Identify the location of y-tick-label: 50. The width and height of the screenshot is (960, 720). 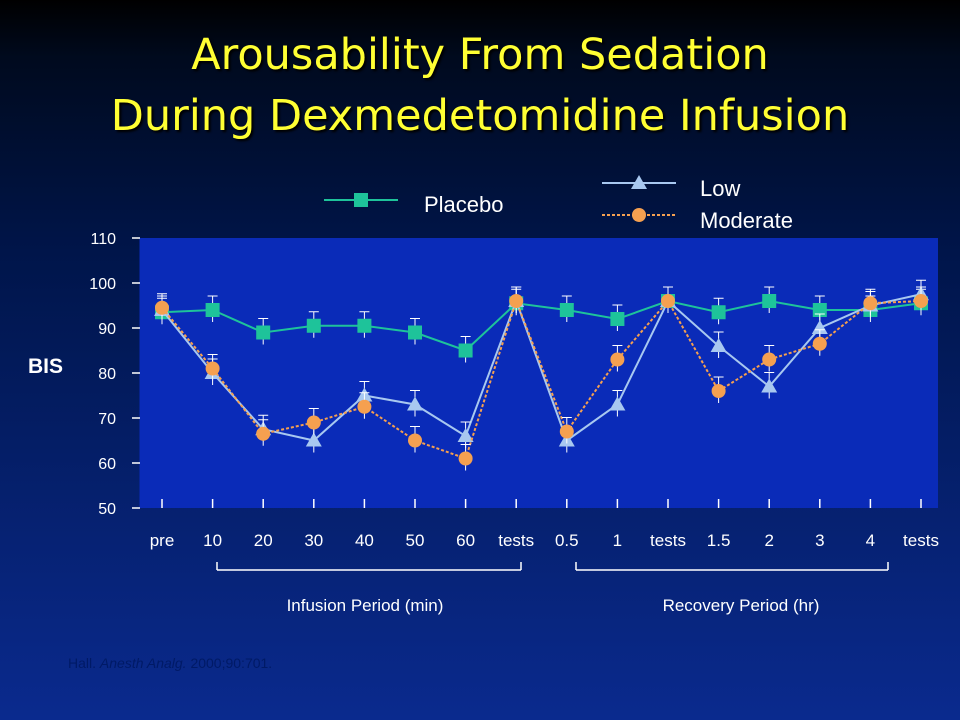
(107, 509).